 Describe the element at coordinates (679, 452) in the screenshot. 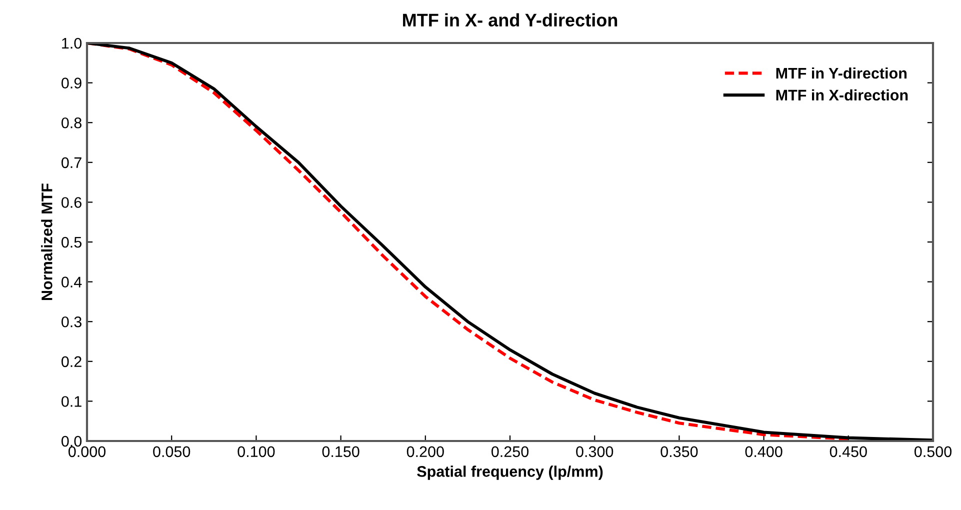

I see `x-tick-label: 0.350` at that location.